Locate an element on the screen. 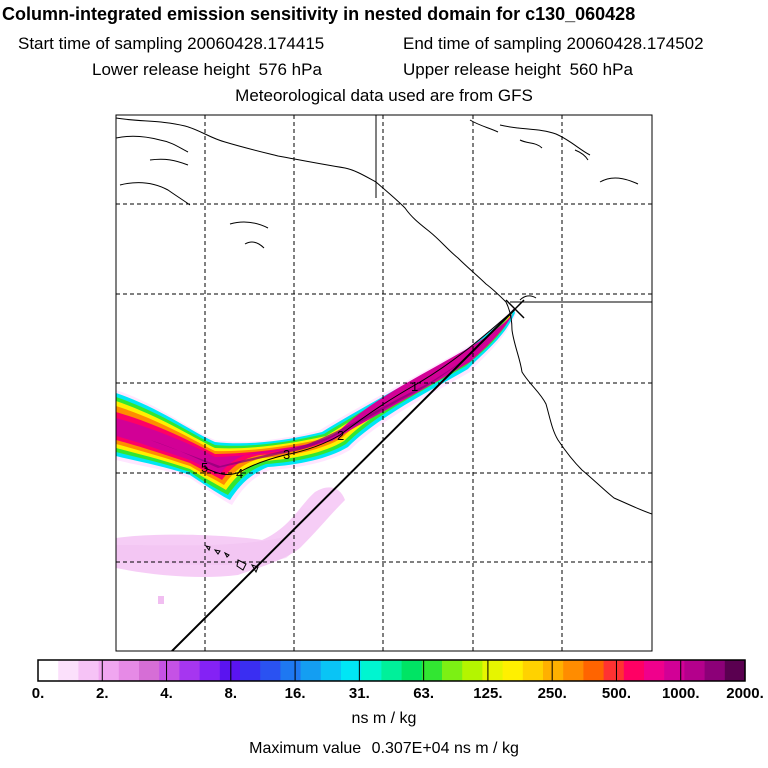  start-time: Start time of sampling 20060428.174415 is located at coordinates (171, 44).